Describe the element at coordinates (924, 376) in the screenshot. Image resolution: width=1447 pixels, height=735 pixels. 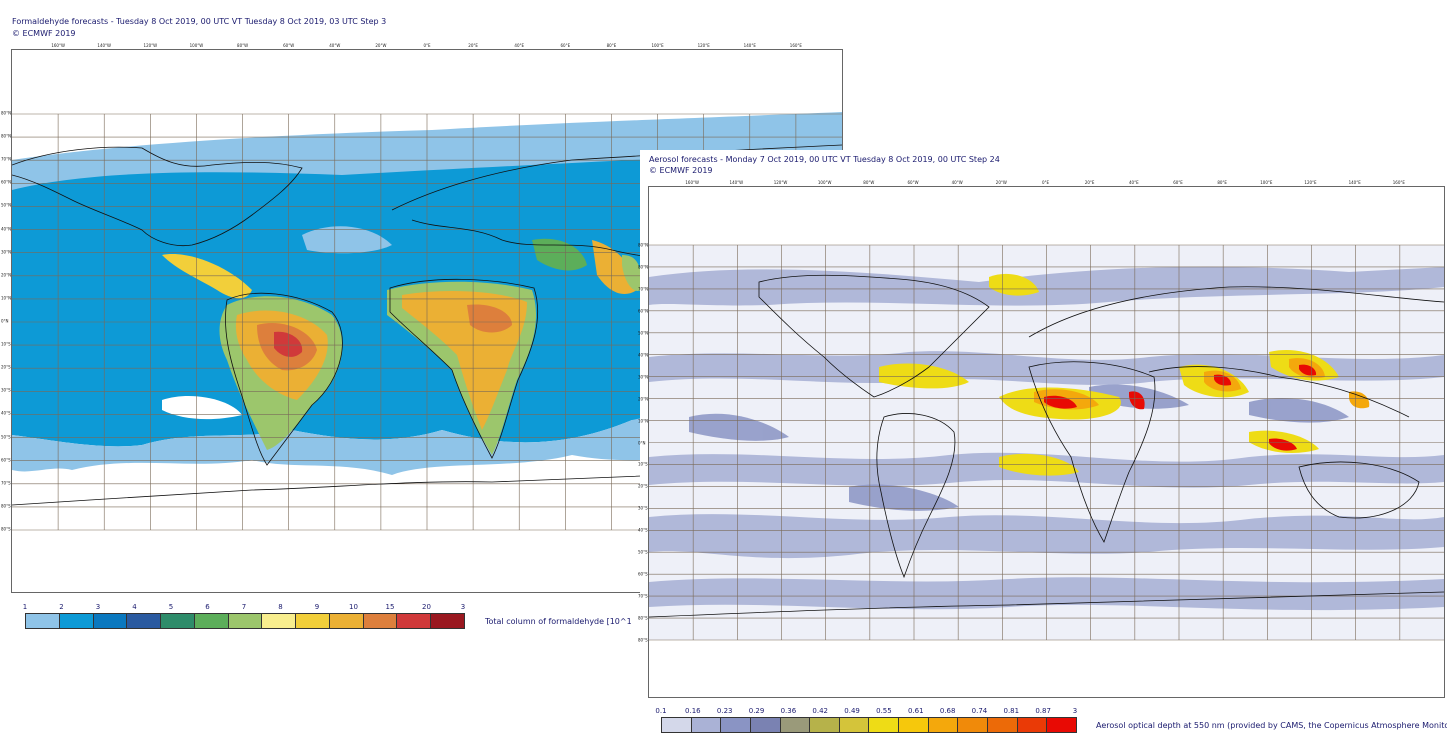
I see `aerosol-yellow-atlantic` at that location.